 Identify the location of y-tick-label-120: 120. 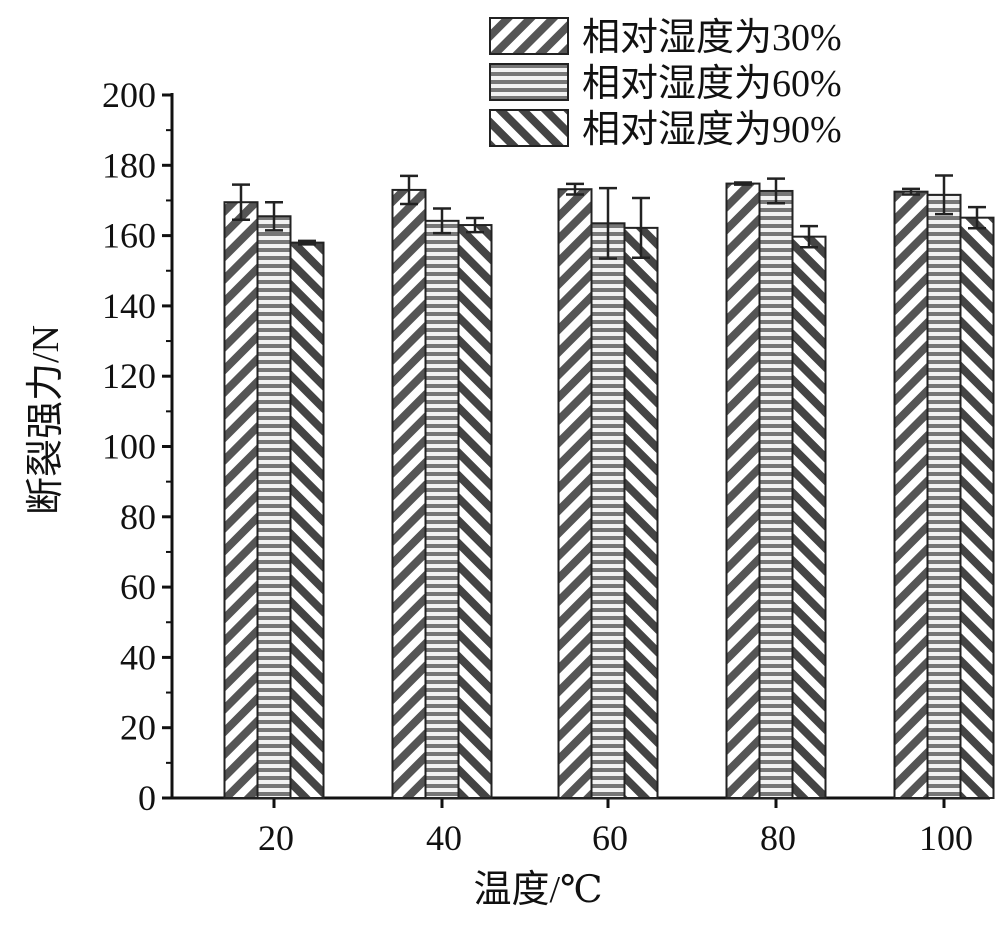
(129, 376).